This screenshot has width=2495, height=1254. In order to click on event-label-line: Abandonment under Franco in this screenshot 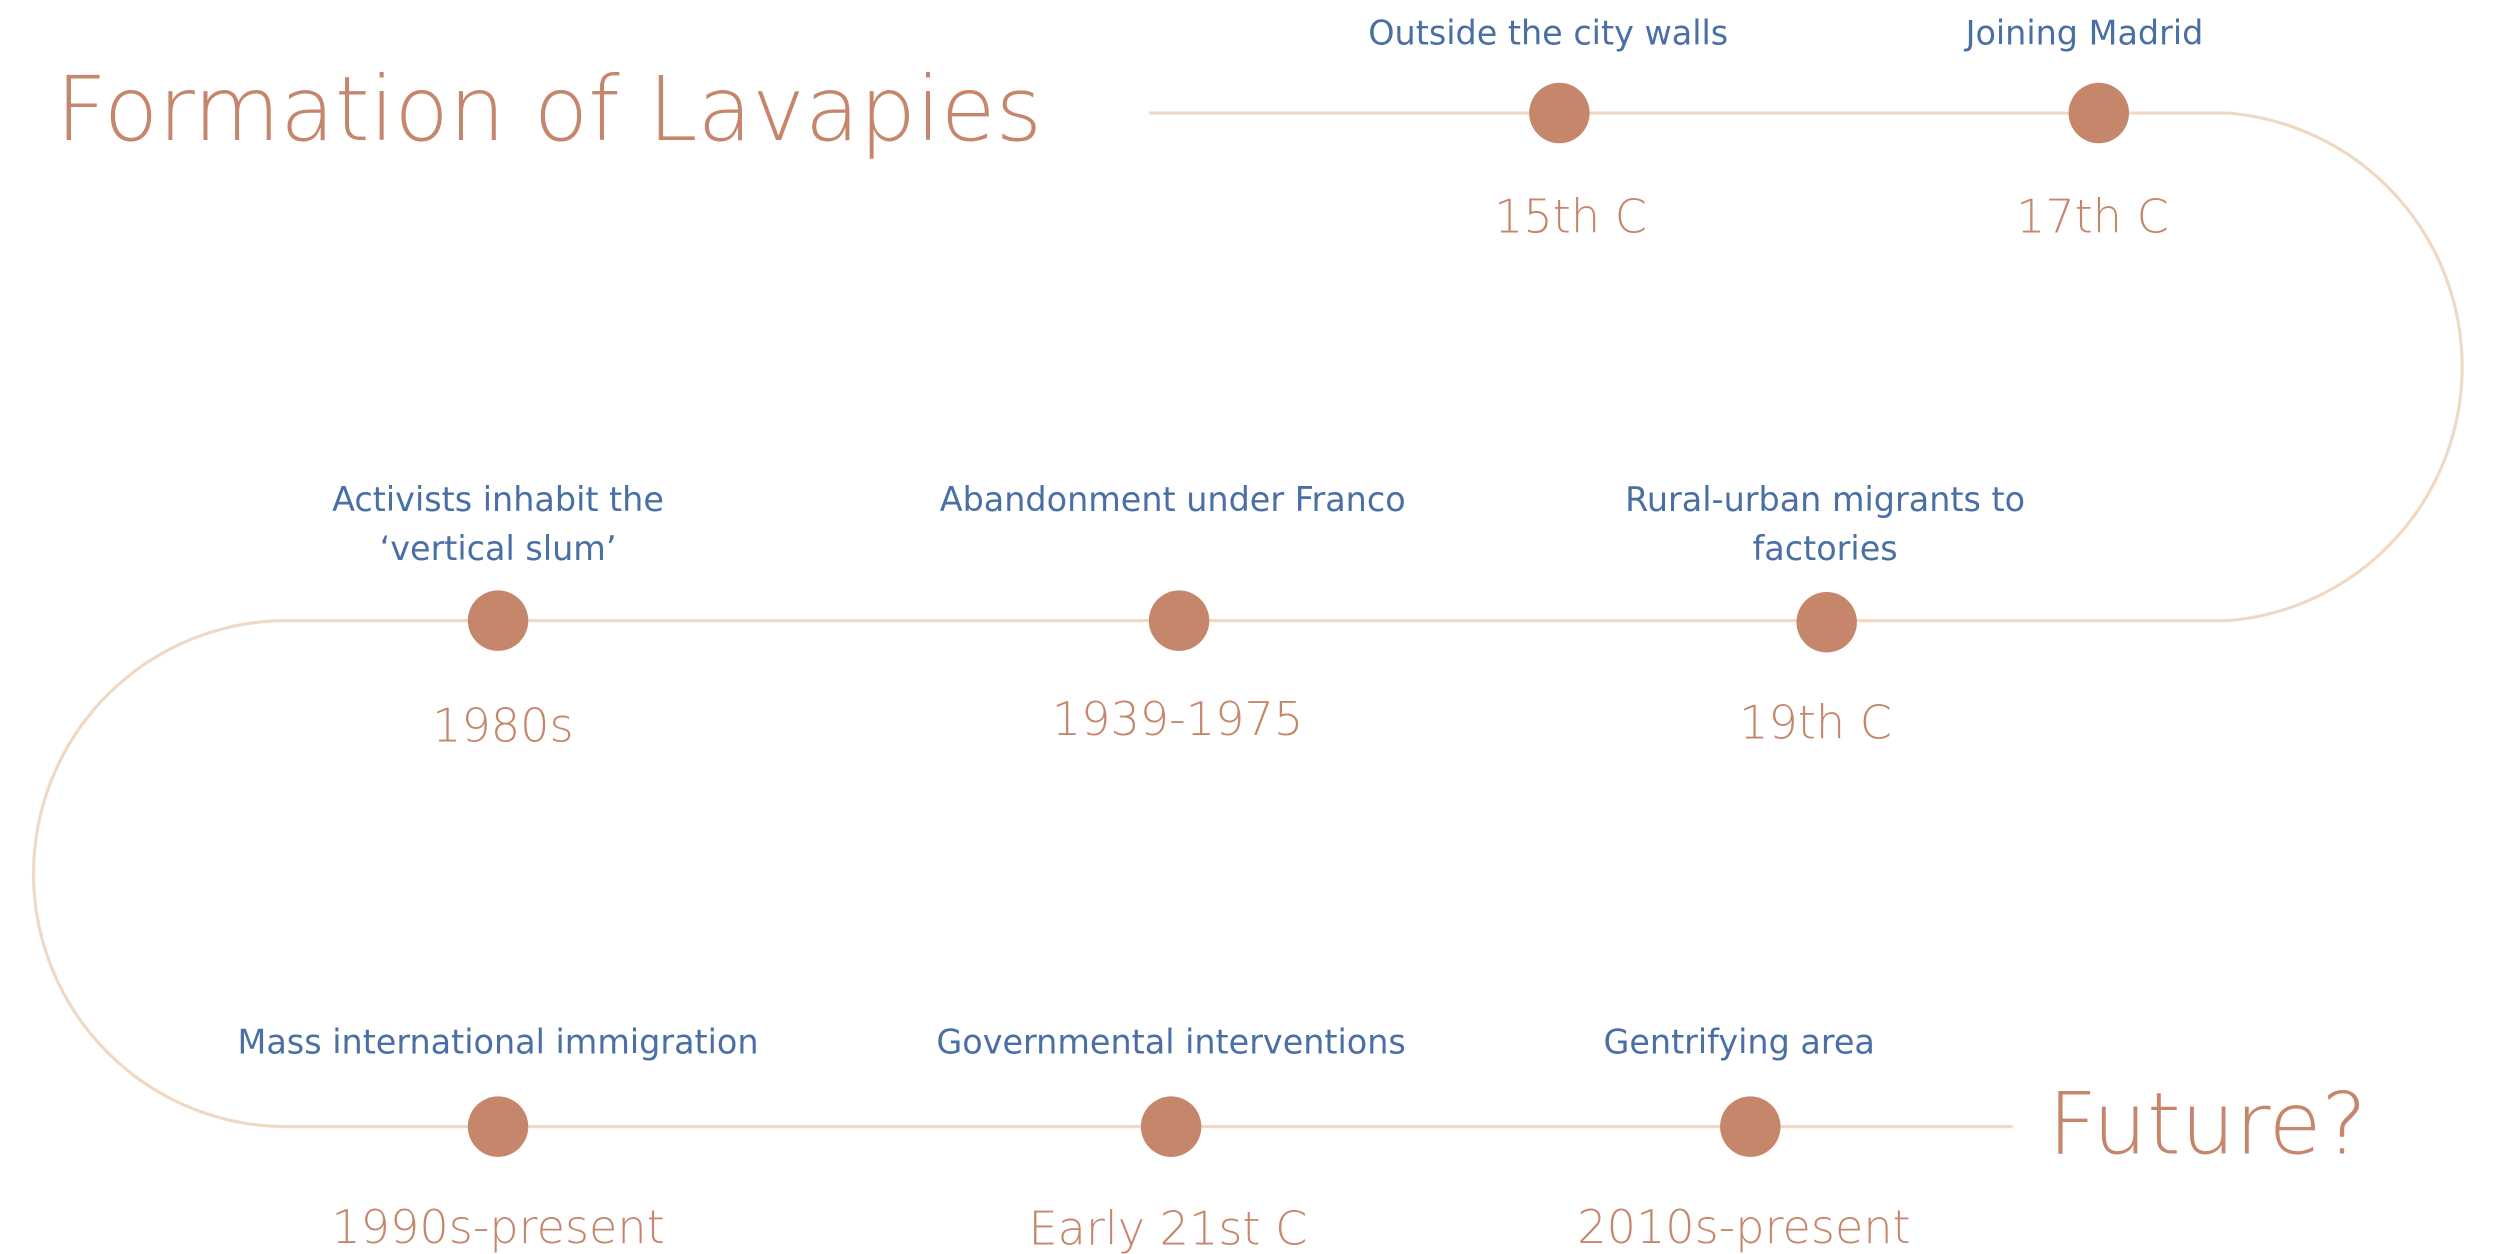, I will do `click(1173, 499)`.